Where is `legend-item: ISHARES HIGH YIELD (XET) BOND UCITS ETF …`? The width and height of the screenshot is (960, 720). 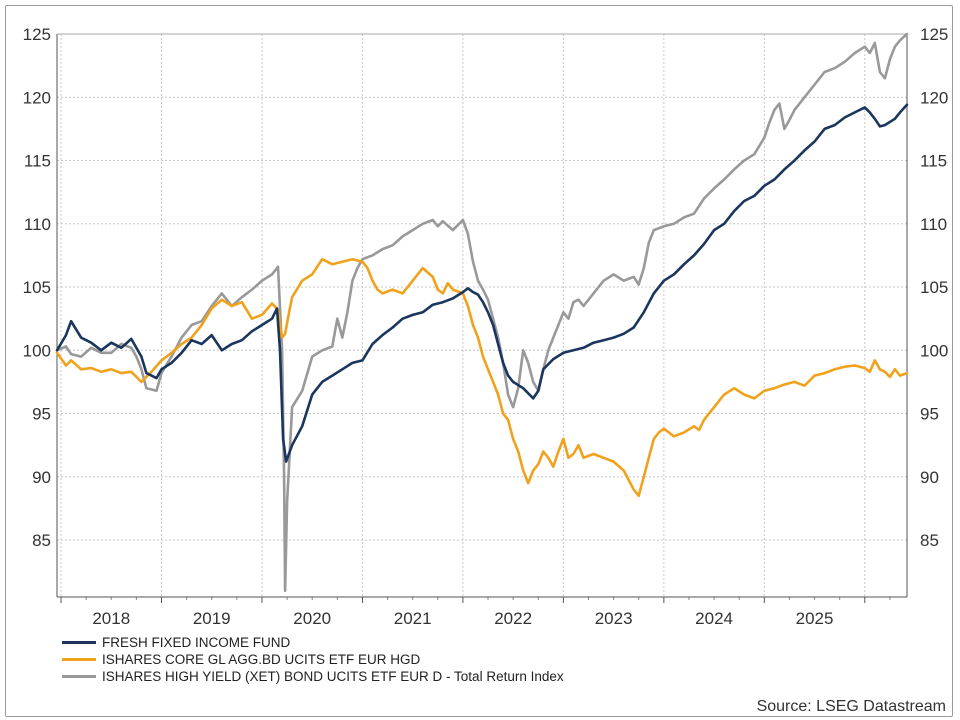
legend-item: ISHARES HIGH YIELD (XET) BOND UCITS ETF … is located at coordinates (313, 676).